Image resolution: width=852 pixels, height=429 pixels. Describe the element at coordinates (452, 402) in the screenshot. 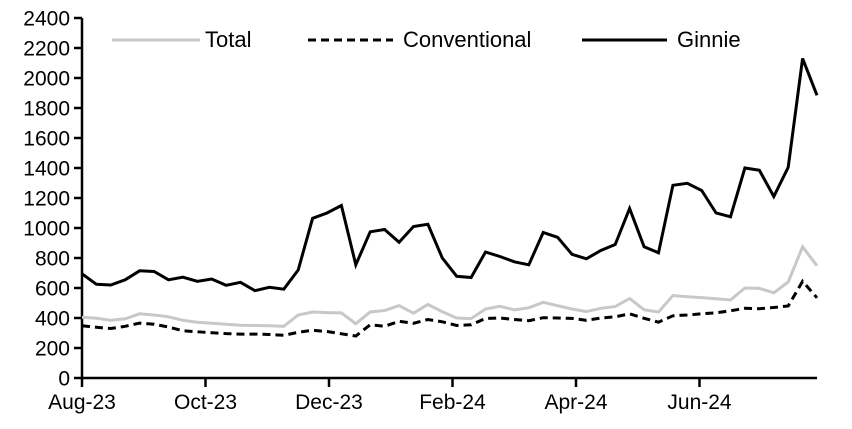

I see `x-tick-label: Feb-24` at that location.